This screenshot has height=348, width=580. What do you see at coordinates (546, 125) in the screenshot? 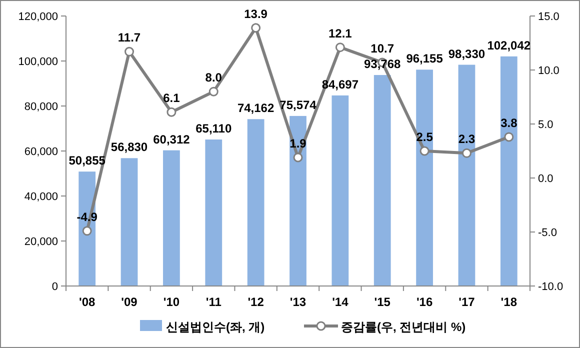
I see `y2-tick-label: 5.0` at bounding box center [546, 125].